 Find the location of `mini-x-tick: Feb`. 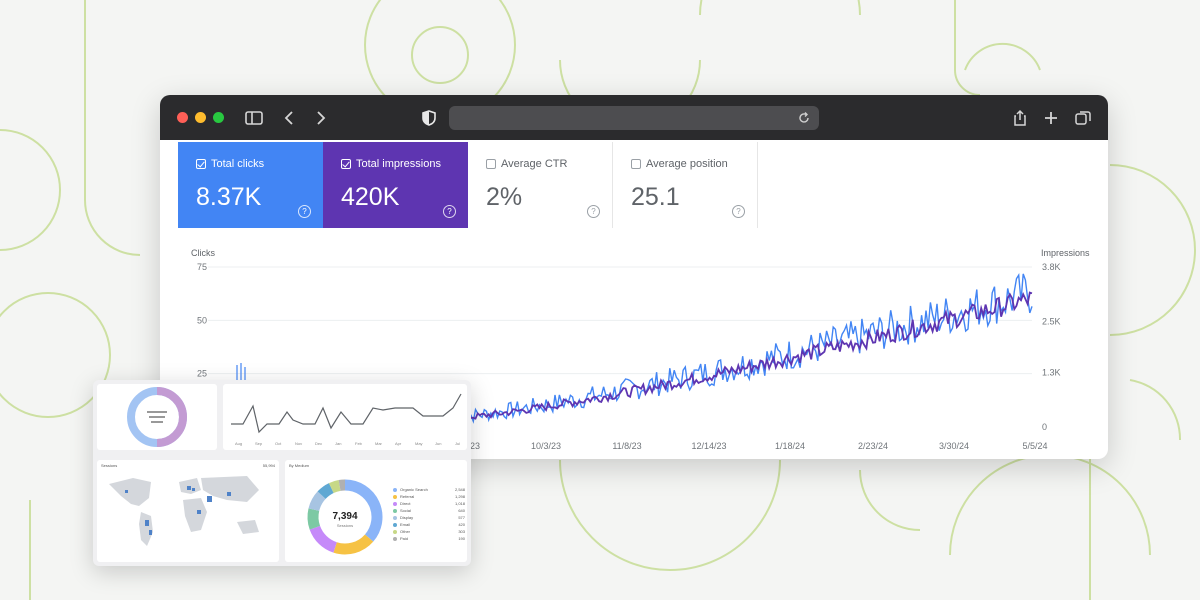

mini-x-tick: Feb is located at coordinates (359, 443).